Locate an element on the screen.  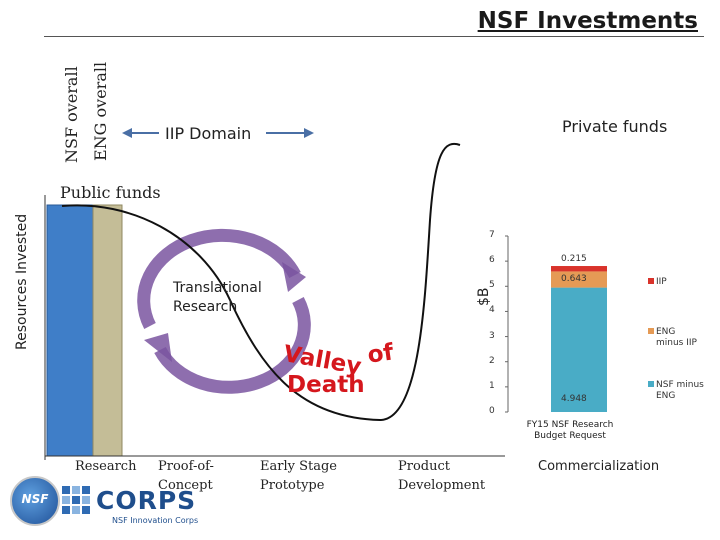
stage-proof-of-concept: Proof-of- Concept is located at coordinates (186, 476).